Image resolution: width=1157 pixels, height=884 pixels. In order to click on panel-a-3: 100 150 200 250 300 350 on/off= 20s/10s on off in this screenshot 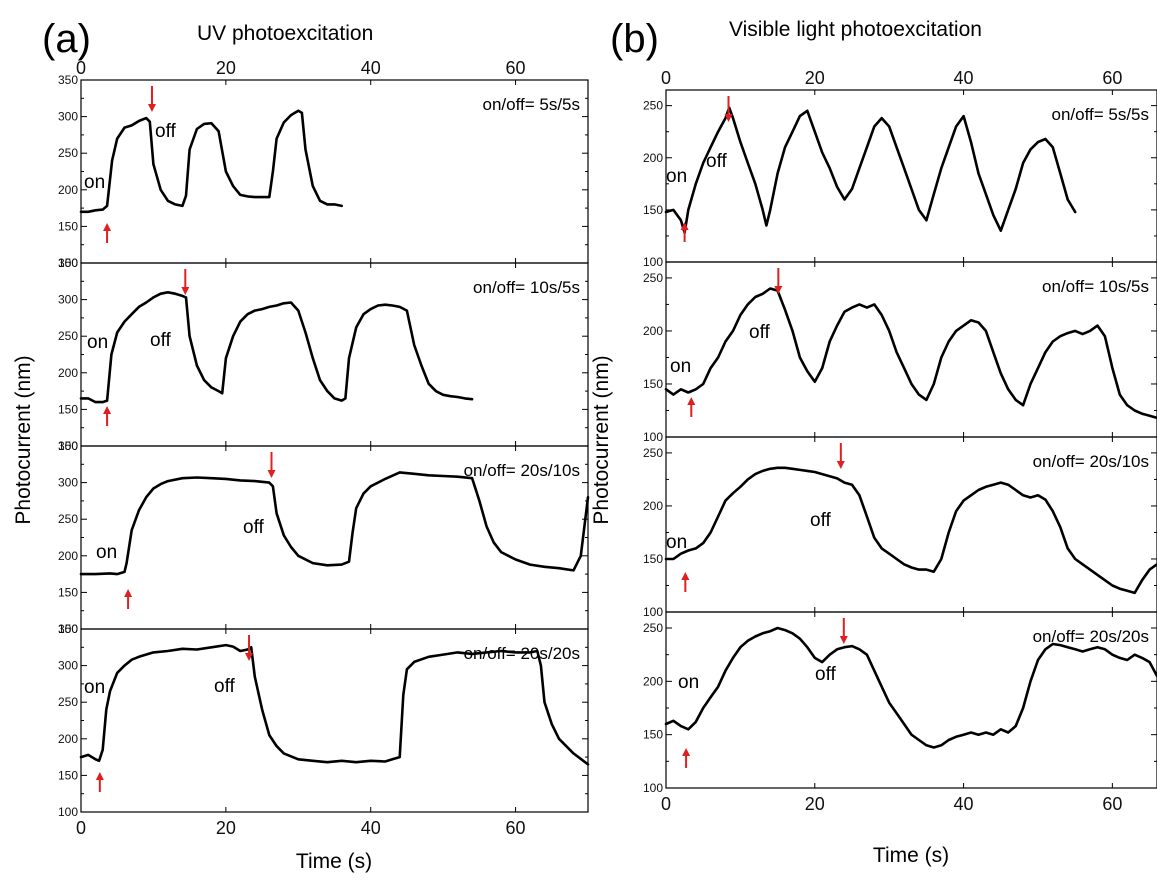, I will do `click(324, 537)`.